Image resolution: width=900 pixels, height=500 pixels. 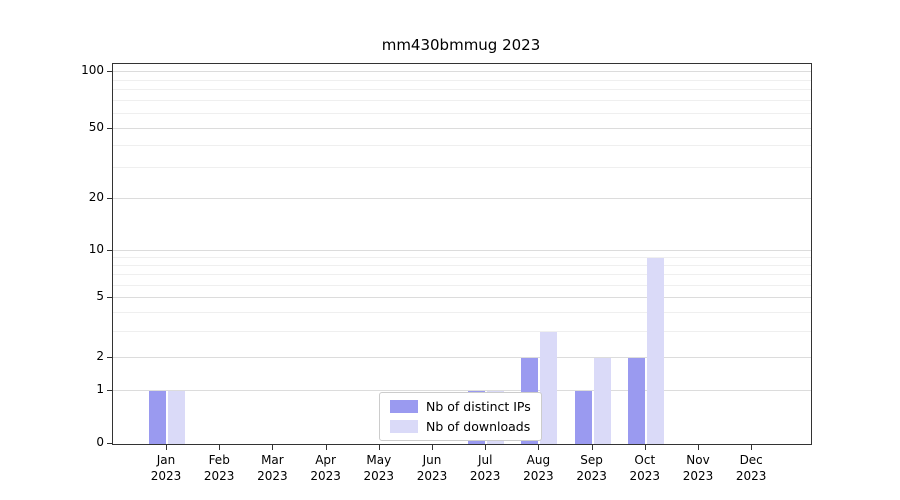 What do you see at coordinates (100, 389) in the screenshot?
I see `y-tick-label: 1` at bounding box center [100, 389].